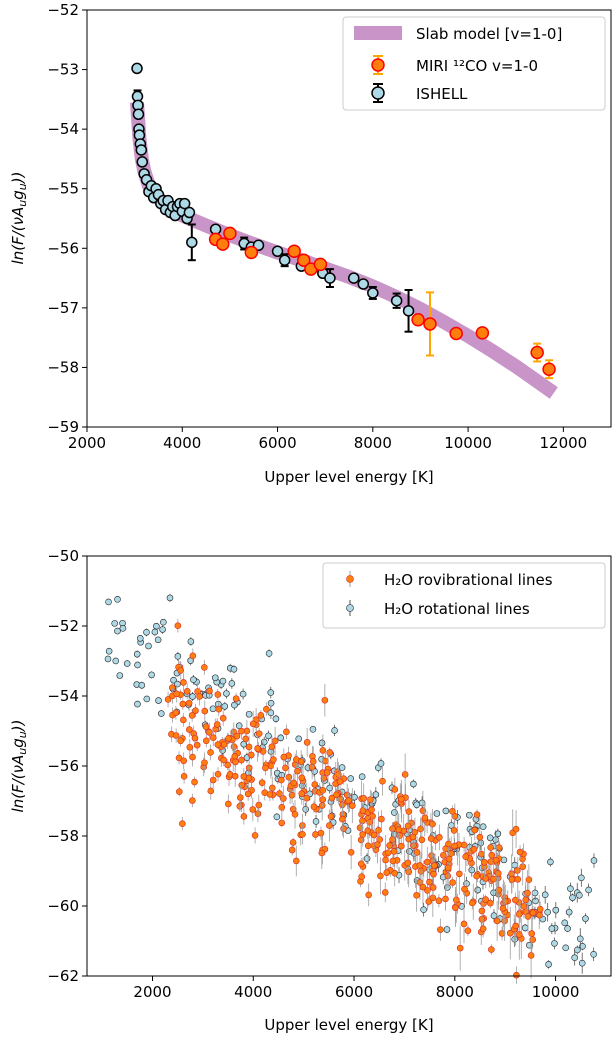 This screenshot has height=1042, width=615. Describe the element at coordinates (354, 278) in the screenshot. I see `ishell-point` at that location.